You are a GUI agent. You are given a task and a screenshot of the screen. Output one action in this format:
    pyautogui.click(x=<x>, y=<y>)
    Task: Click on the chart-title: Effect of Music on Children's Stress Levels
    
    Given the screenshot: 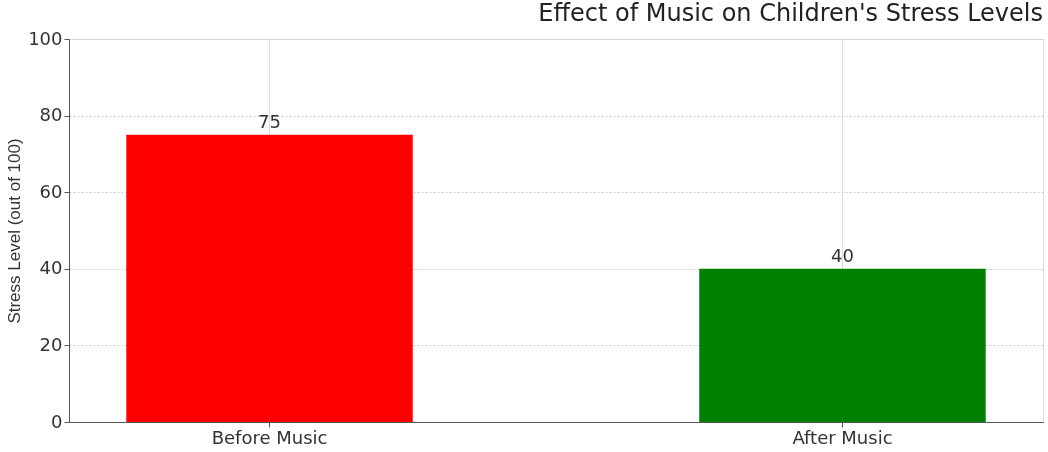 What is the action you would take?
    pyautogui.click(x=790, y=13)
    